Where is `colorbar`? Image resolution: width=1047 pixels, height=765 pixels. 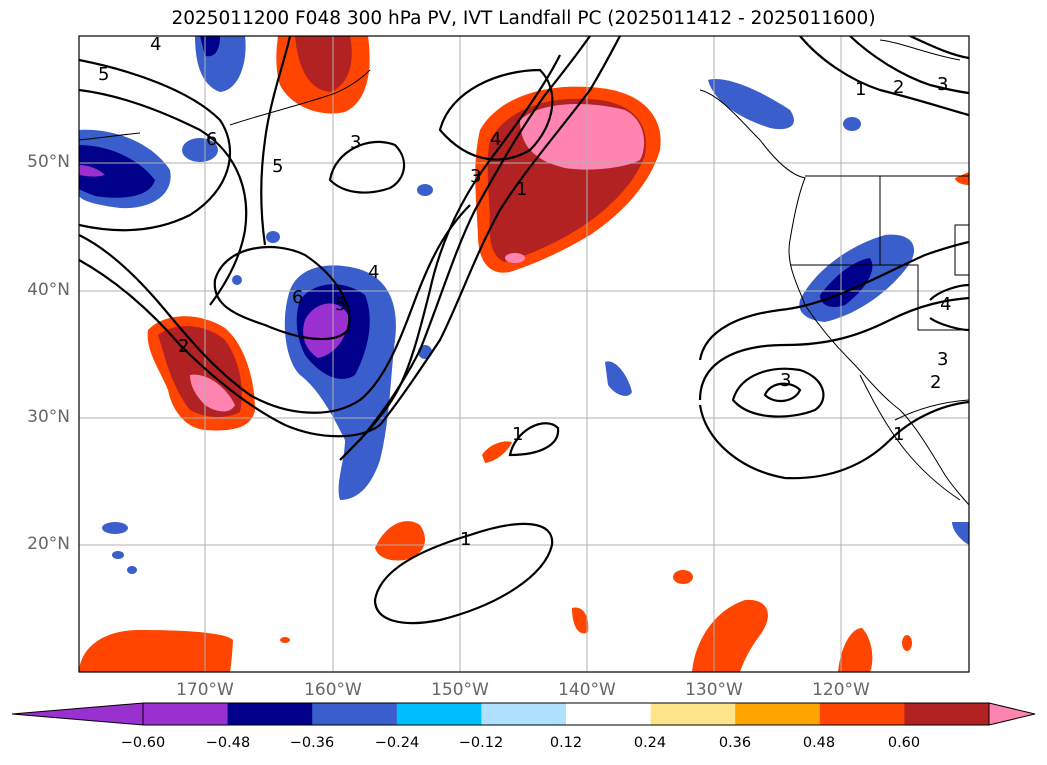 colorbar is located at coordinates (523, 714).